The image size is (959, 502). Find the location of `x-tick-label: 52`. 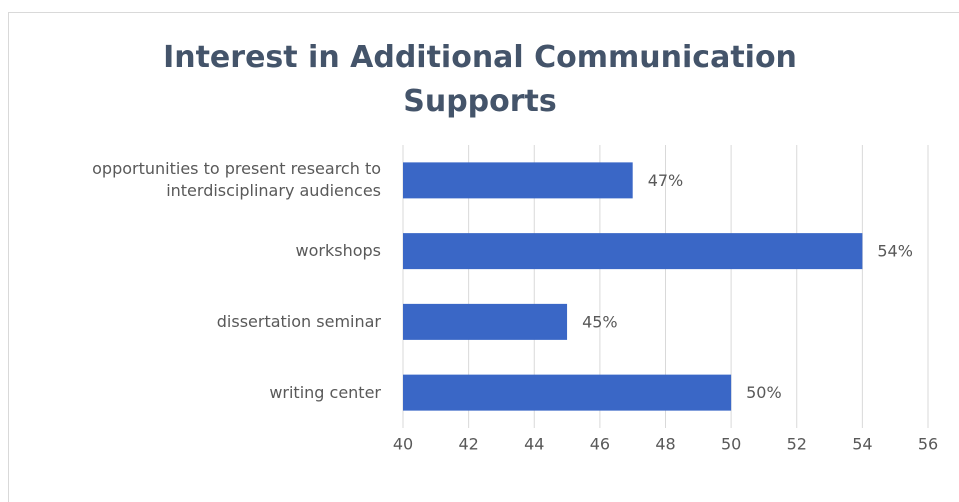

x-tick-label: 52 is located at coordinates (797, 444).